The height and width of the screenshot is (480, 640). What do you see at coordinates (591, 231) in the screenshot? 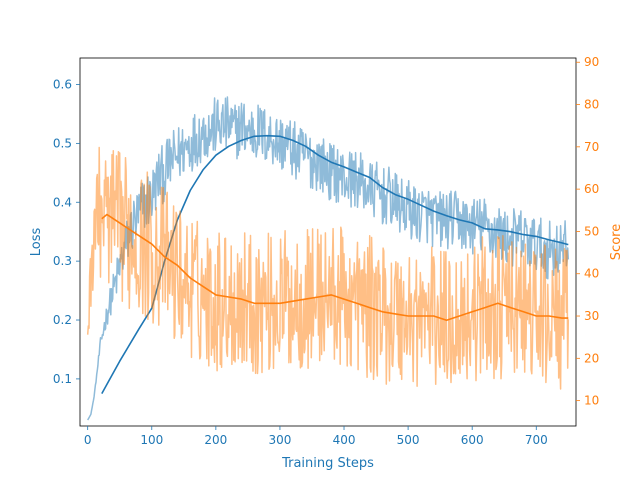
I see `y-right-tick-label: 50` at bounding box center [591, 231].